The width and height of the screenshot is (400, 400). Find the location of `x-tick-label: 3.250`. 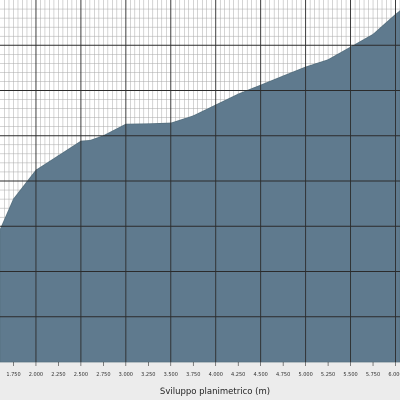

x-tick-label: 3.250 is located at coordinates (148, 375).